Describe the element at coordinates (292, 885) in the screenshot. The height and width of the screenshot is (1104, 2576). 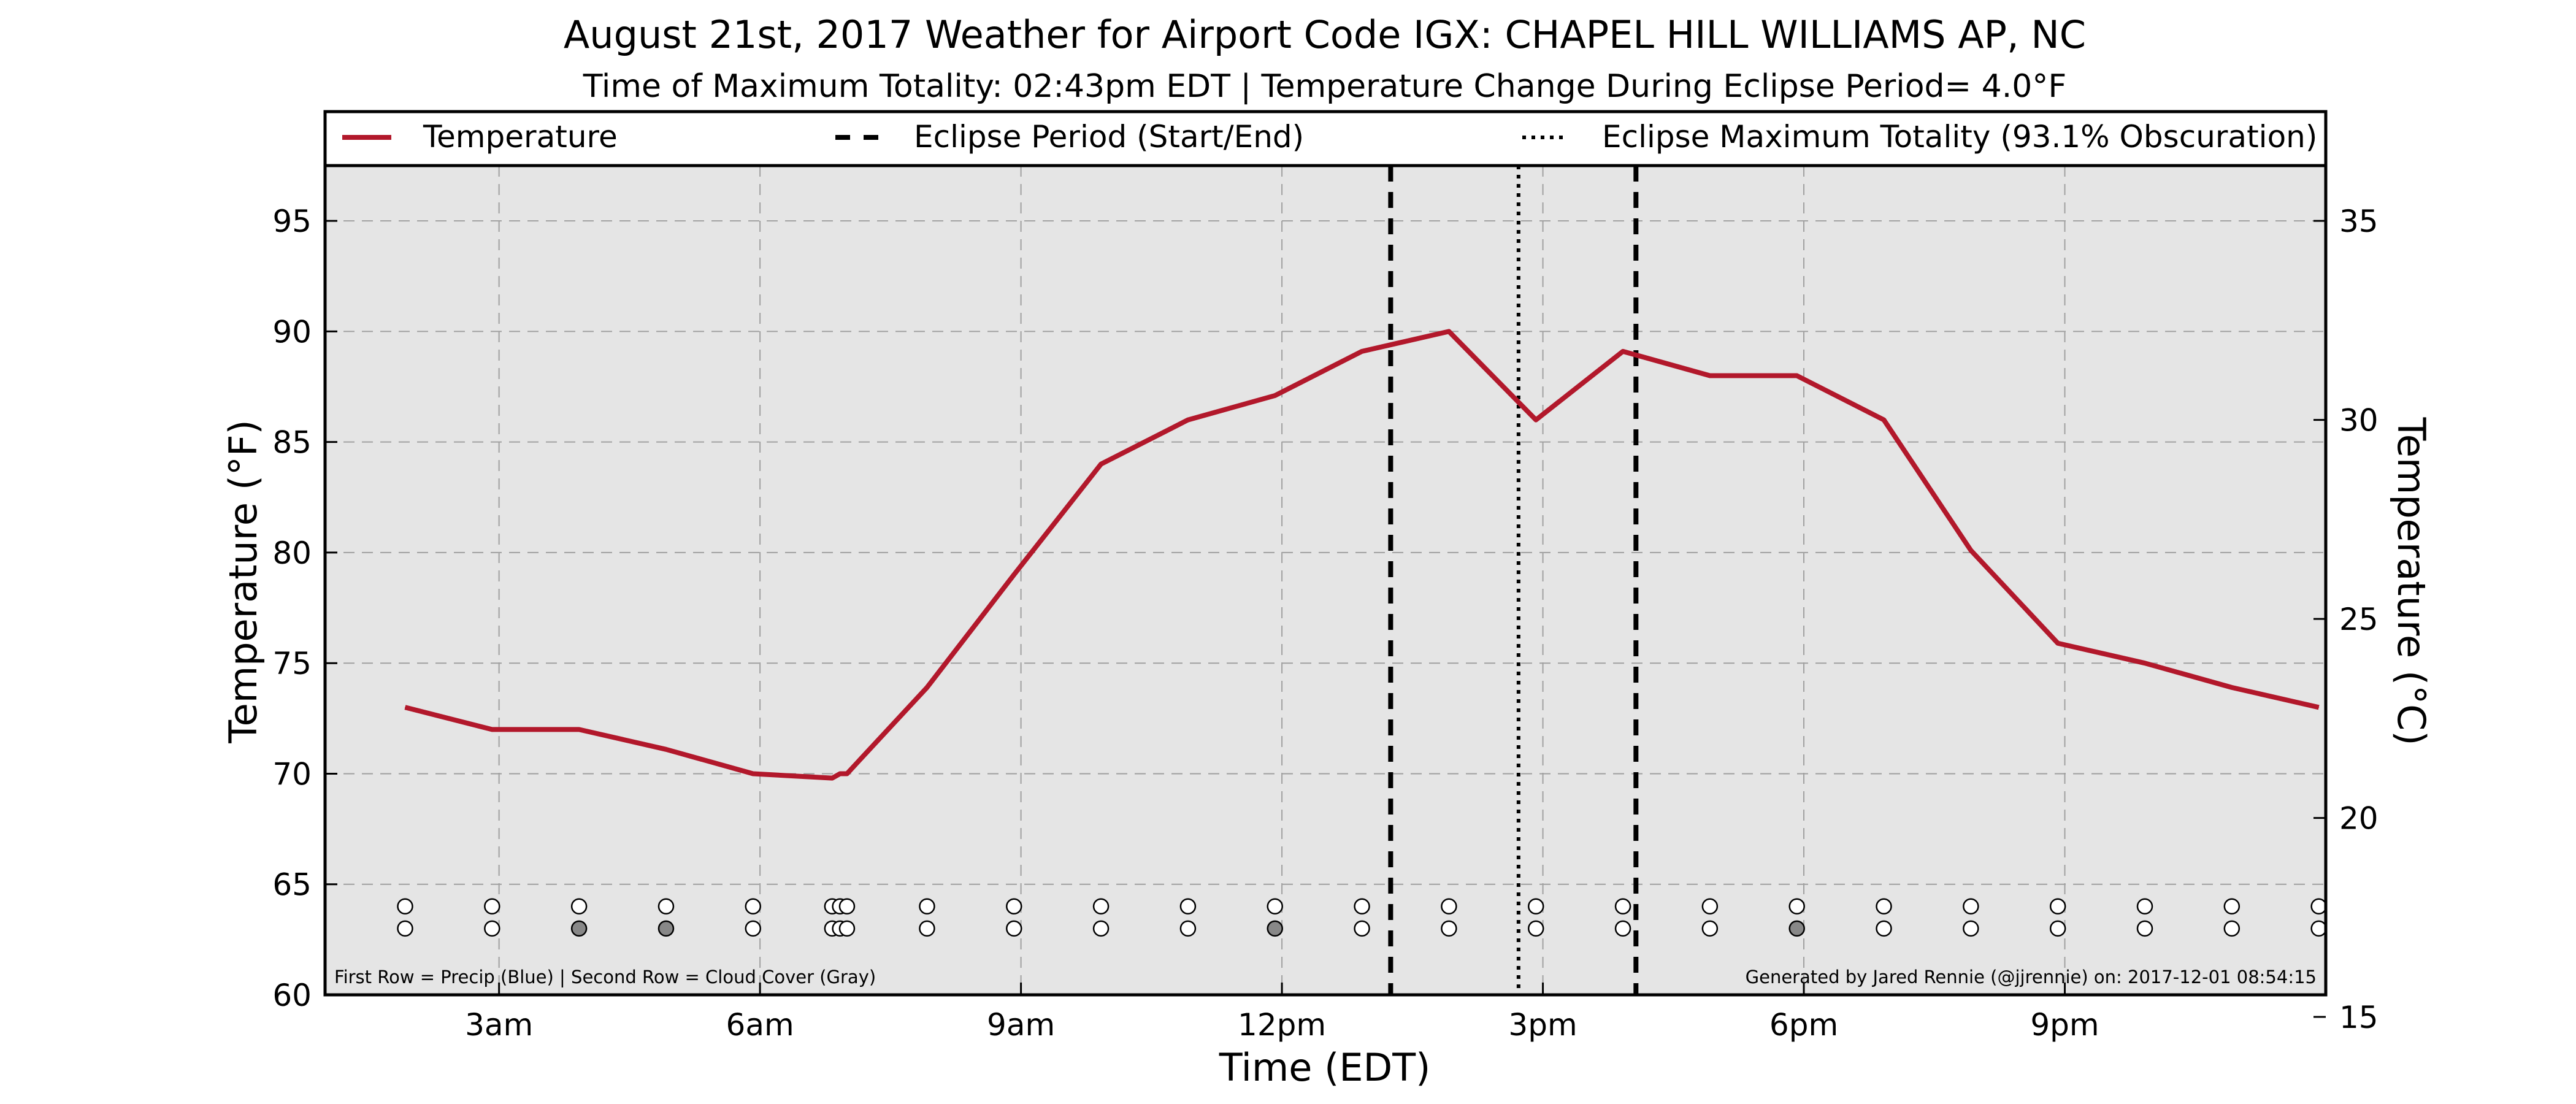
I see `y-tick-label-left: 65` at that location.